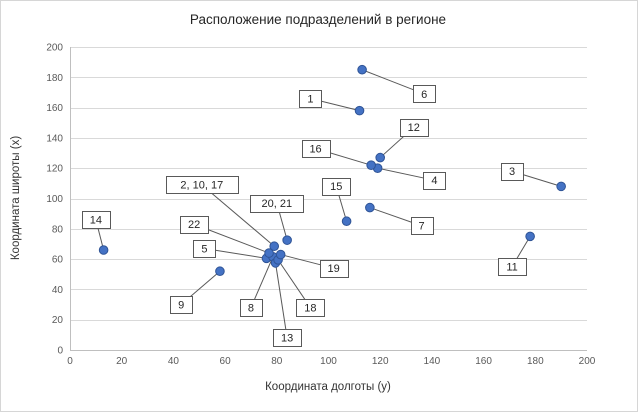 This screenshot has height=417, width=638. I want to click on callout: 1, so click(310, 99).